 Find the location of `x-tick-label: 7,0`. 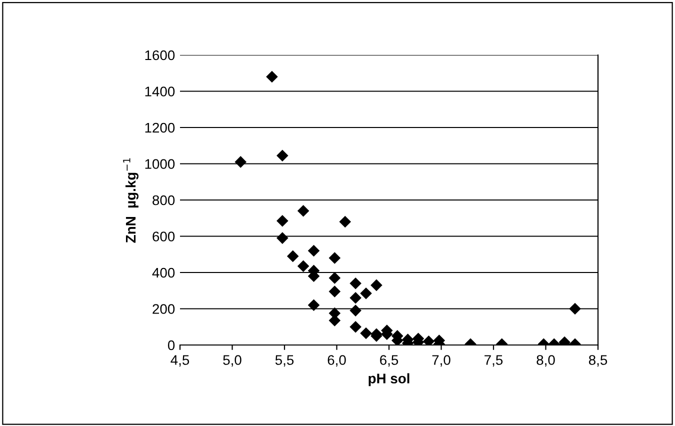

x-tick-label: 7,0 is located at coordinates (441, 361).